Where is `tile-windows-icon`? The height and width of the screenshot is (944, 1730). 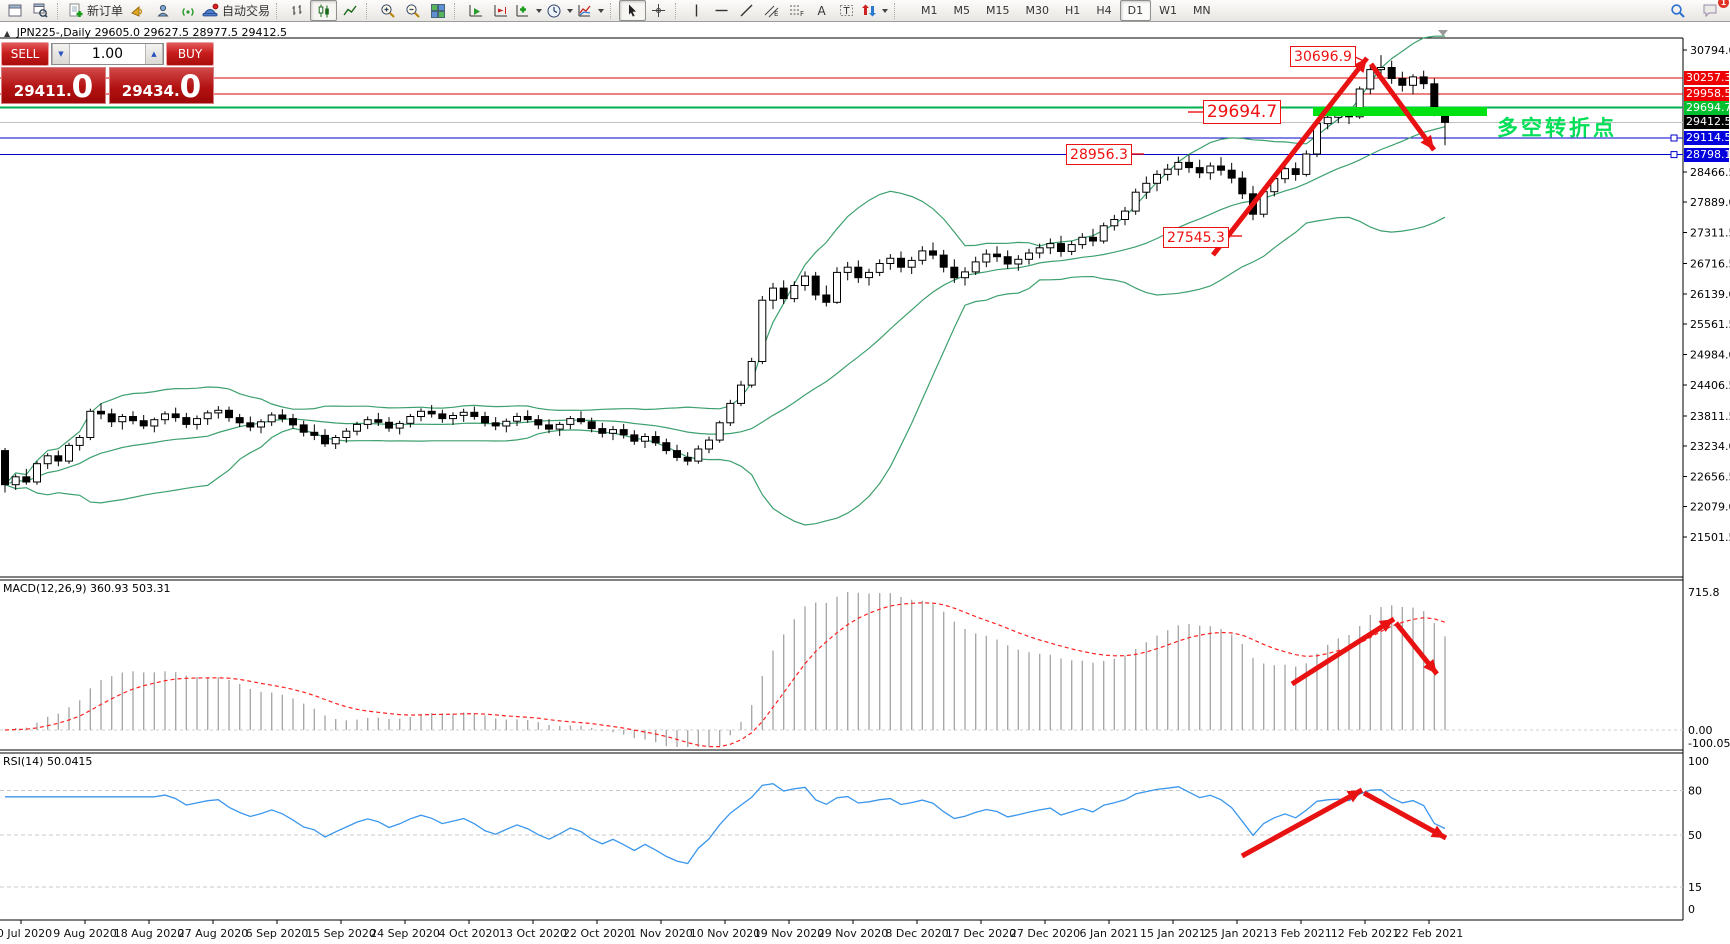
tile-windows-icon is located at coordinates (437, 10).